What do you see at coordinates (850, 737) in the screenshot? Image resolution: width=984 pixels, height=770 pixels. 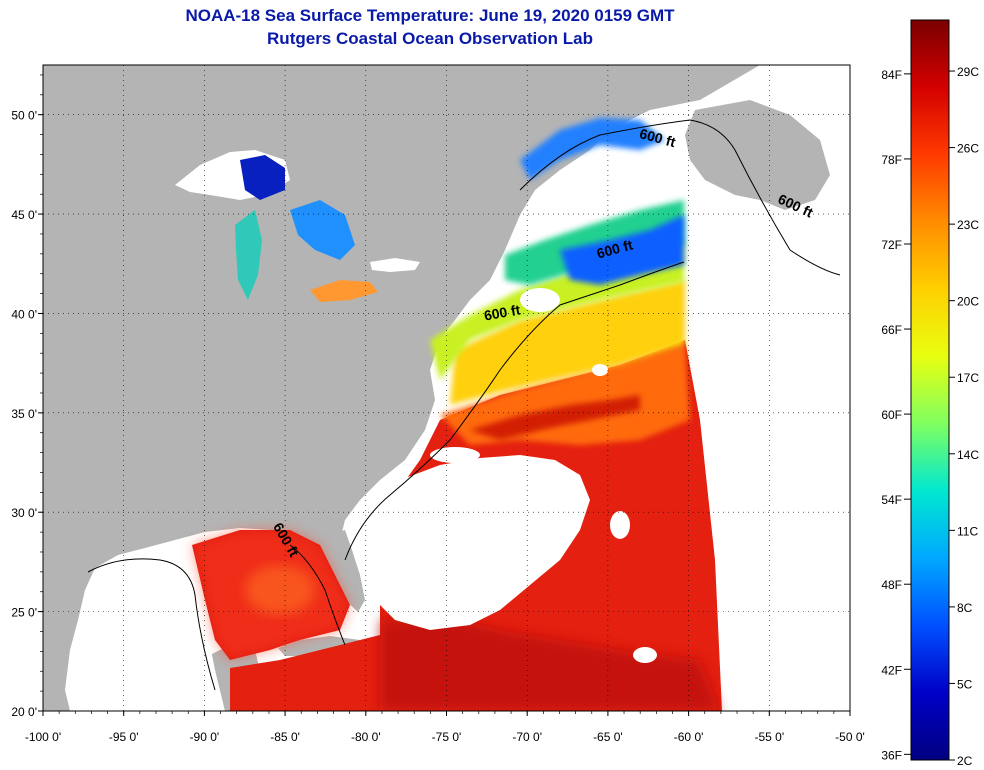 I see `lon-tick-label: -50 0'` at bounding box center [850, 737].